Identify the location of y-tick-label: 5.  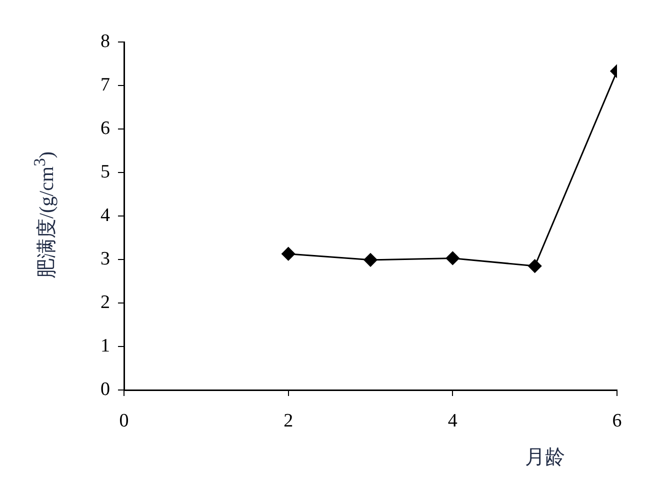
(105, 171).